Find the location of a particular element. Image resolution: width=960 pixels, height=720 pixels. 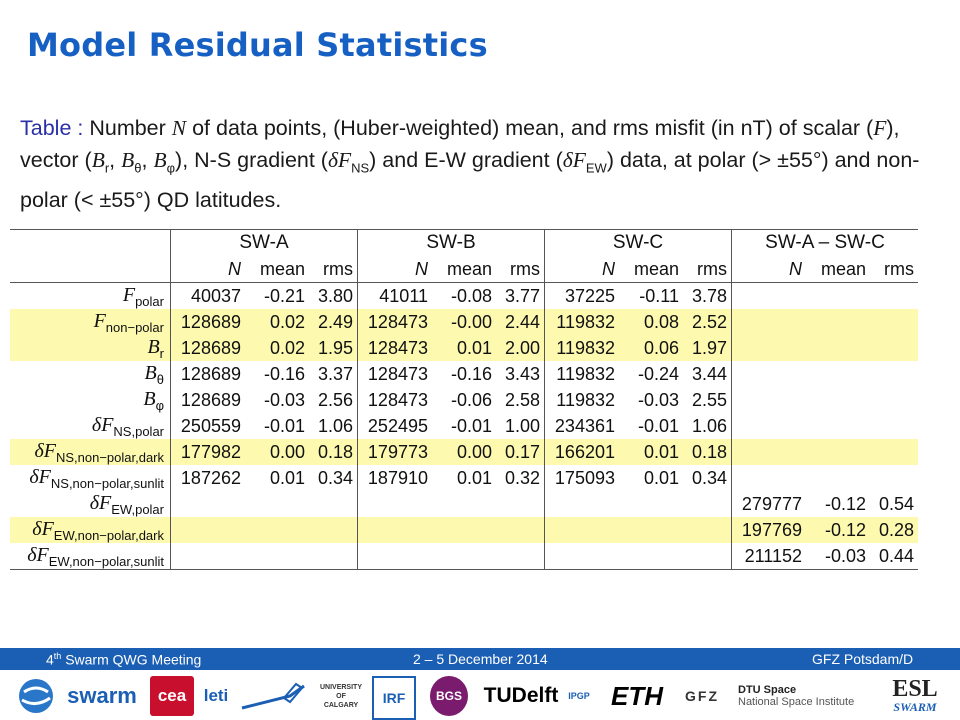

logo-gfz: GFZ is located at coordinates (702, 696).